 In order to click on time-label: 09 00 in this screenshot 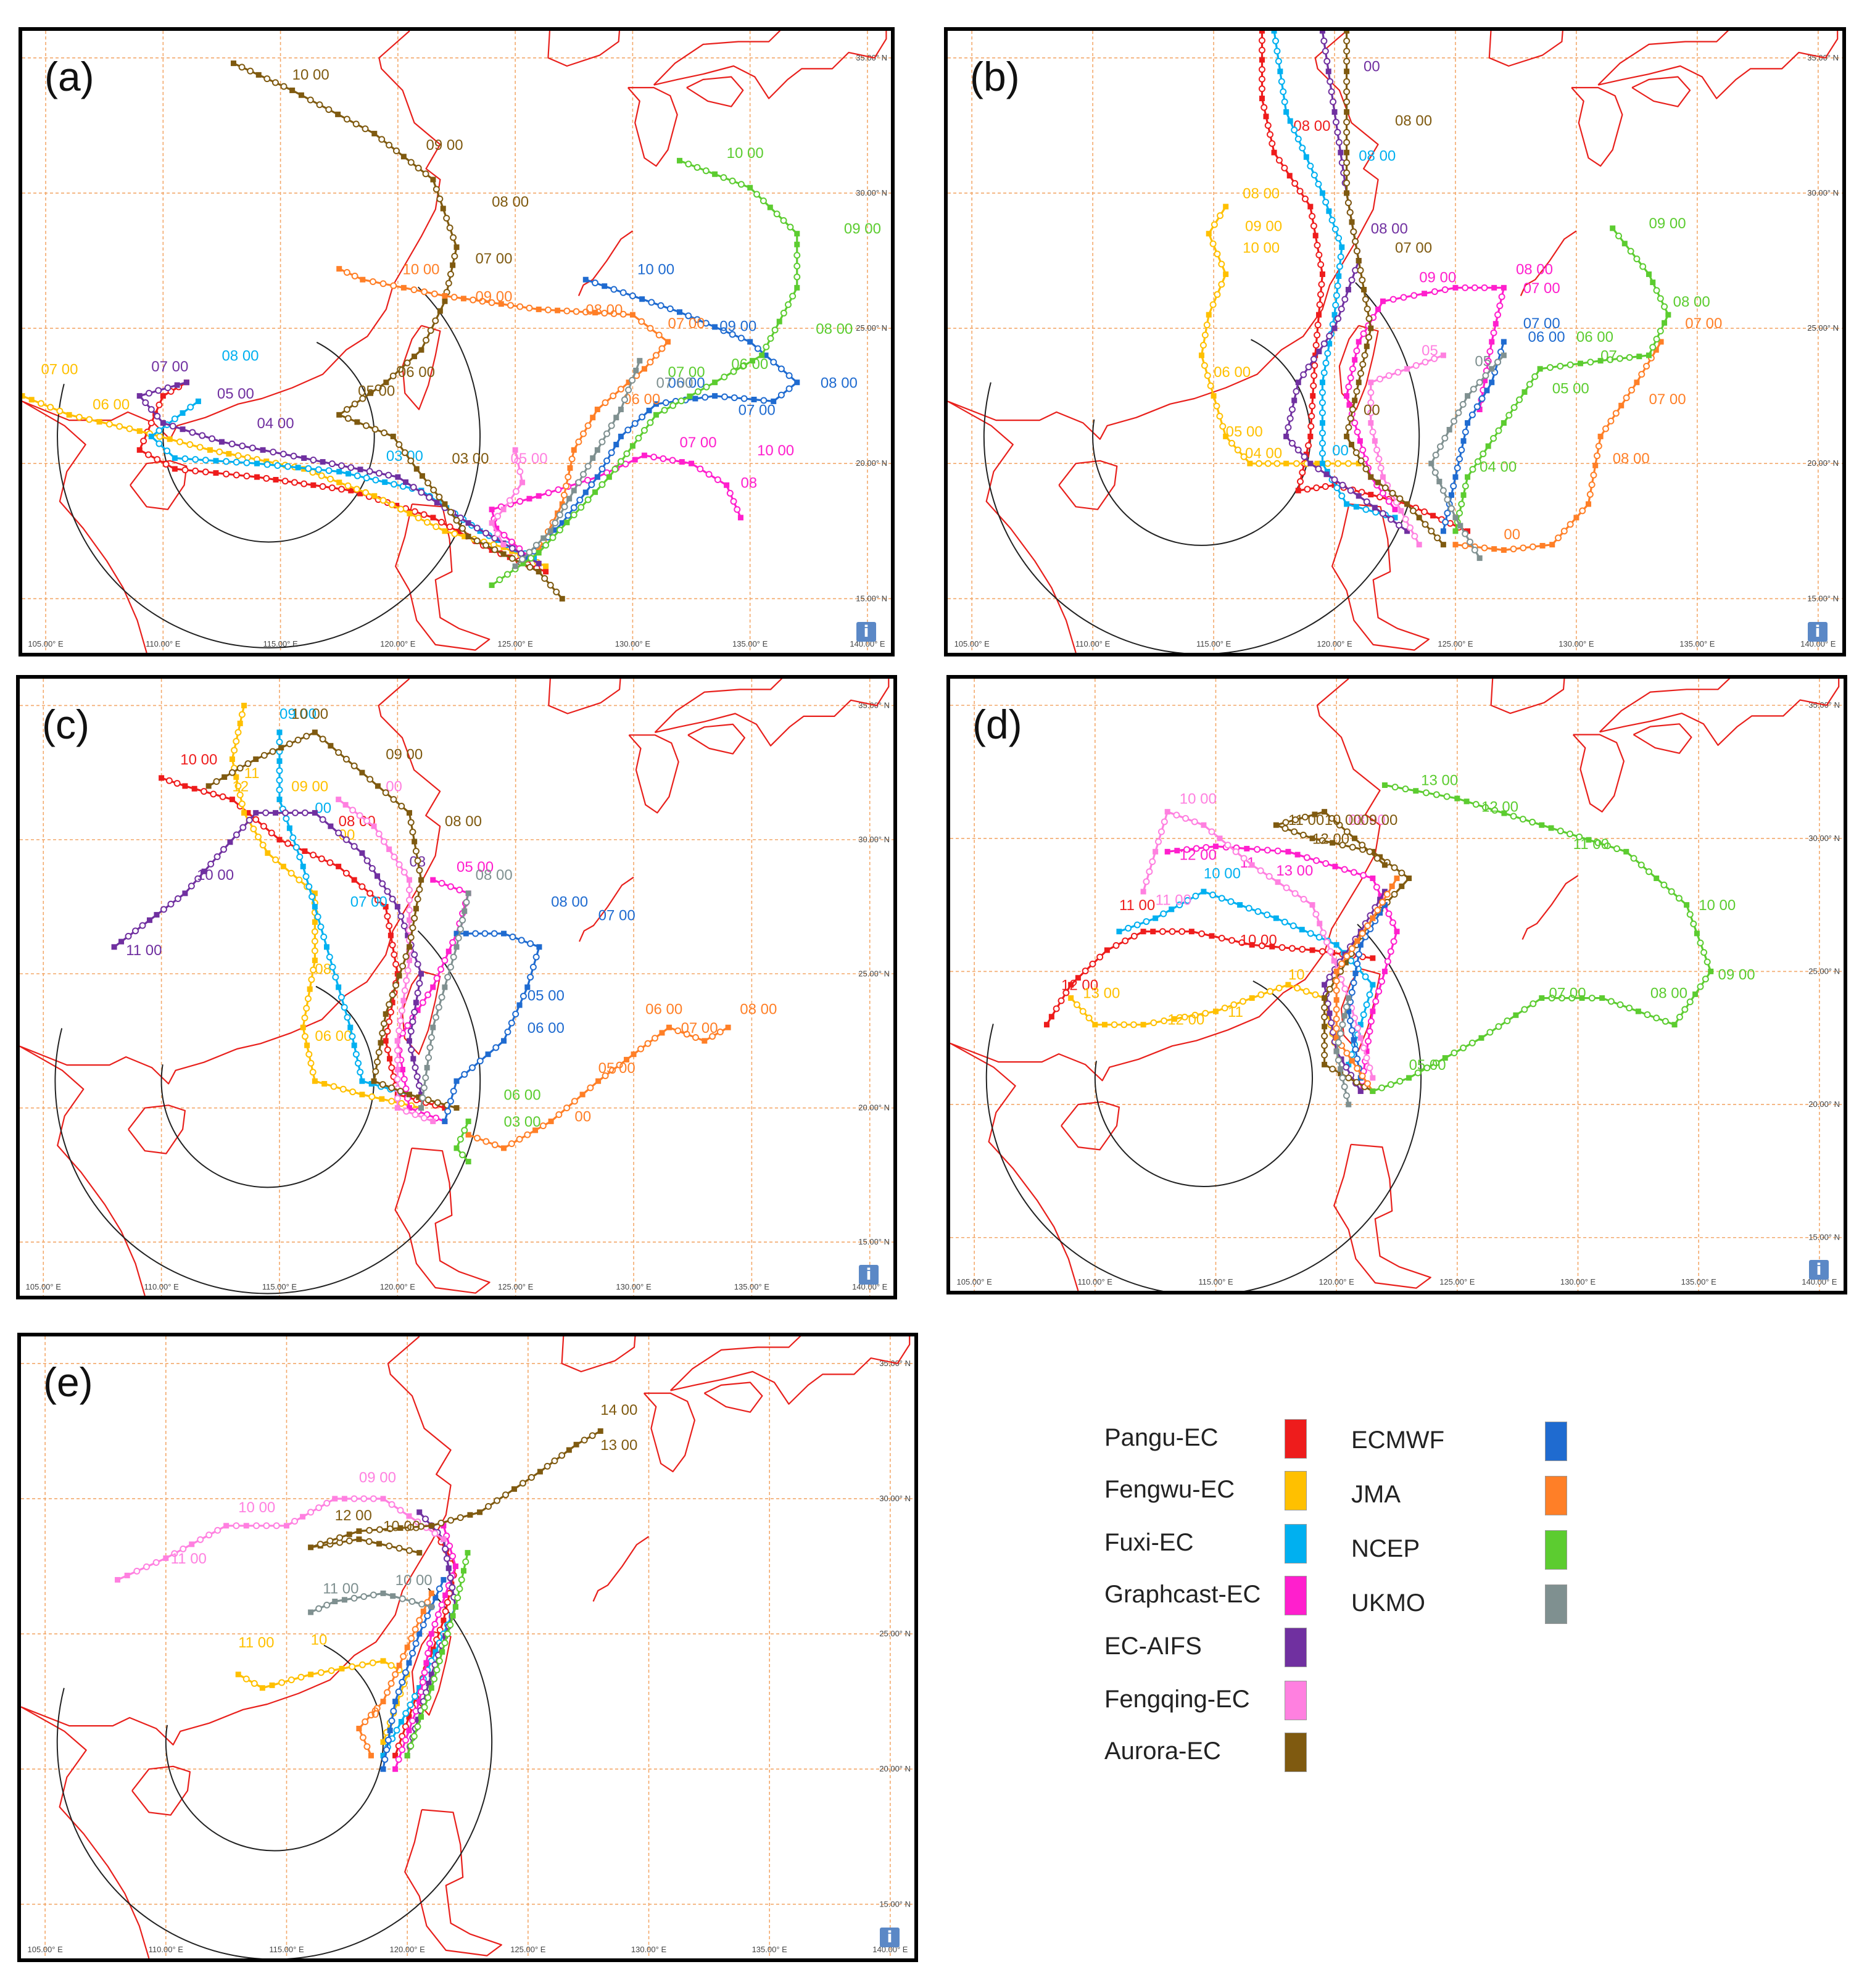, I will do `click(1667, 223)`.